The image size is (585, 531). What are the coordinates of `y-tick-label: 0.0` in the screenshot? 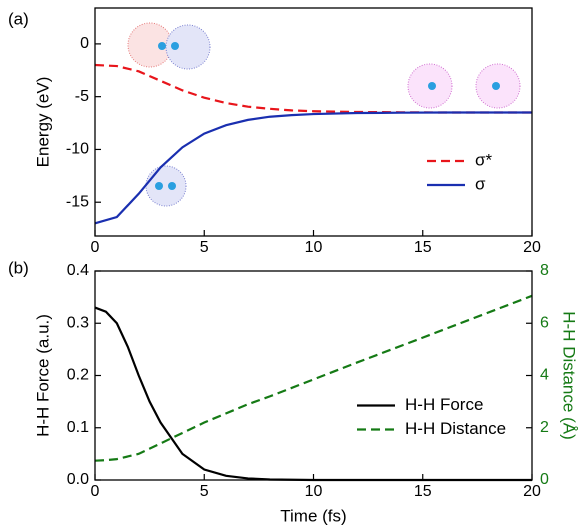 It's located at (78, 479).